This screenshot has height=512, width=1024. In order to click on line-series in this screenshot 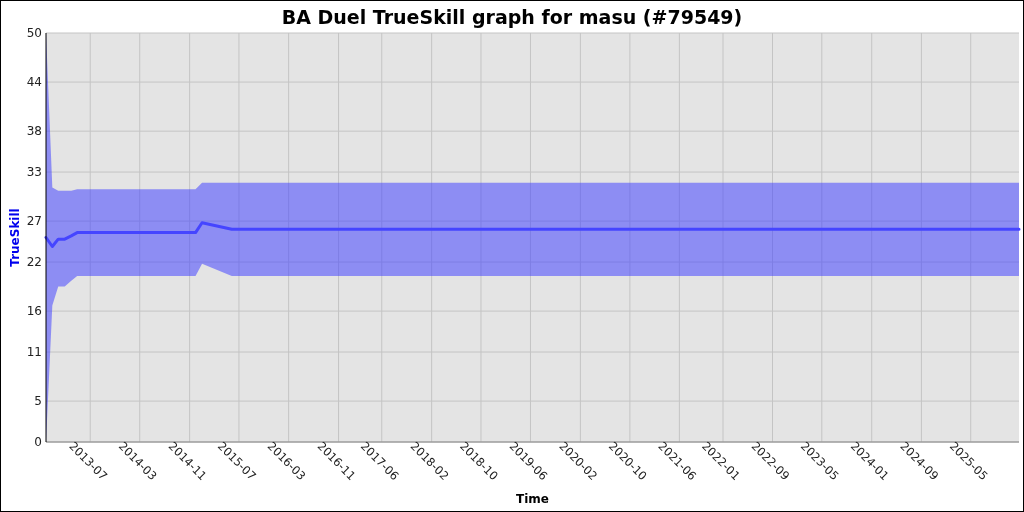, I will do `click(532, 234)`.